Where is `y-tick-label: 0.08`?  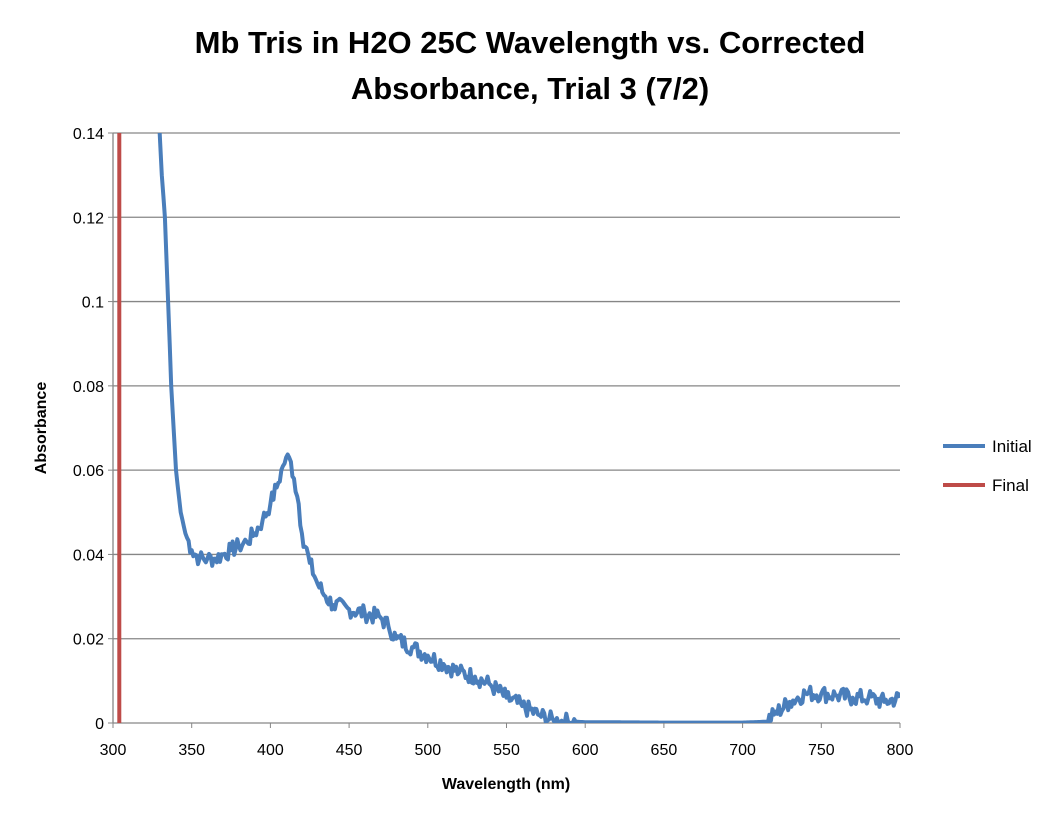
y-tick-label: 0.08 is located at coordinates (88, 387).